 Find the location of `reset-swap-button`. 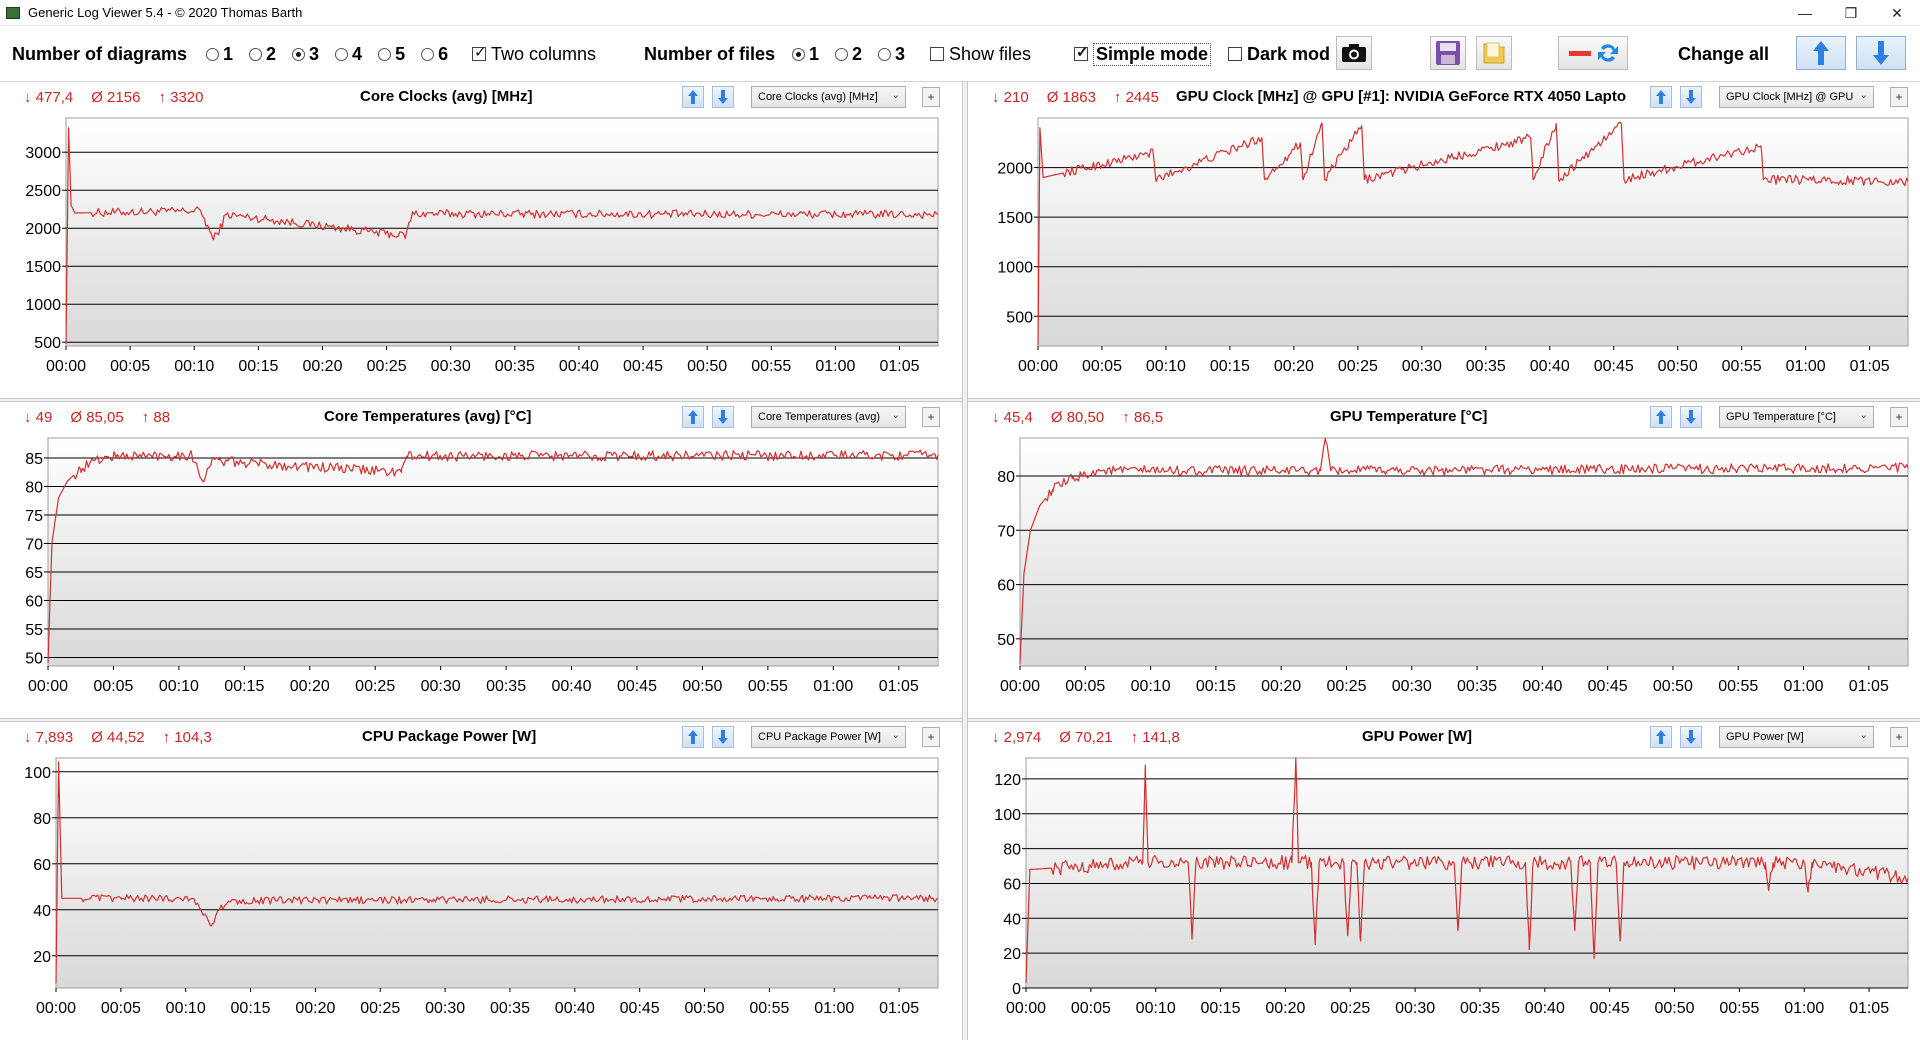

reset-swap-button is located at coordinates (1593, 53).